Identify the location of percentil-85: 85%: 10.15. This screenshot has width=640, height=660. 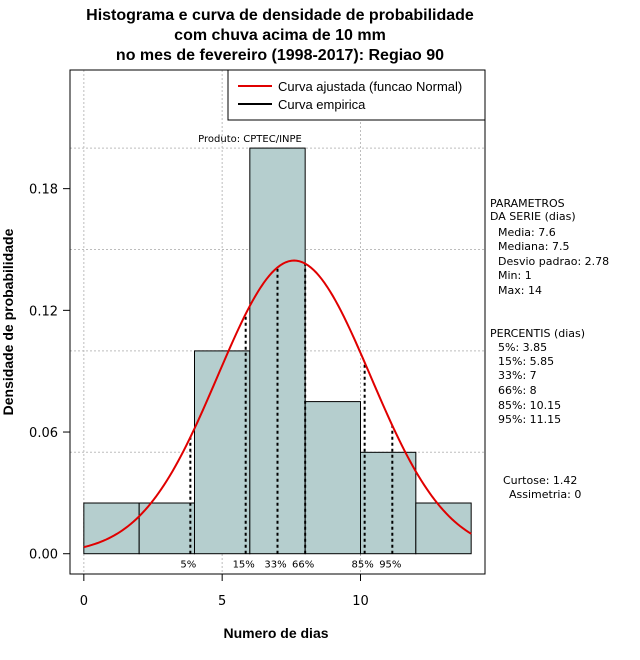
(530, 405).